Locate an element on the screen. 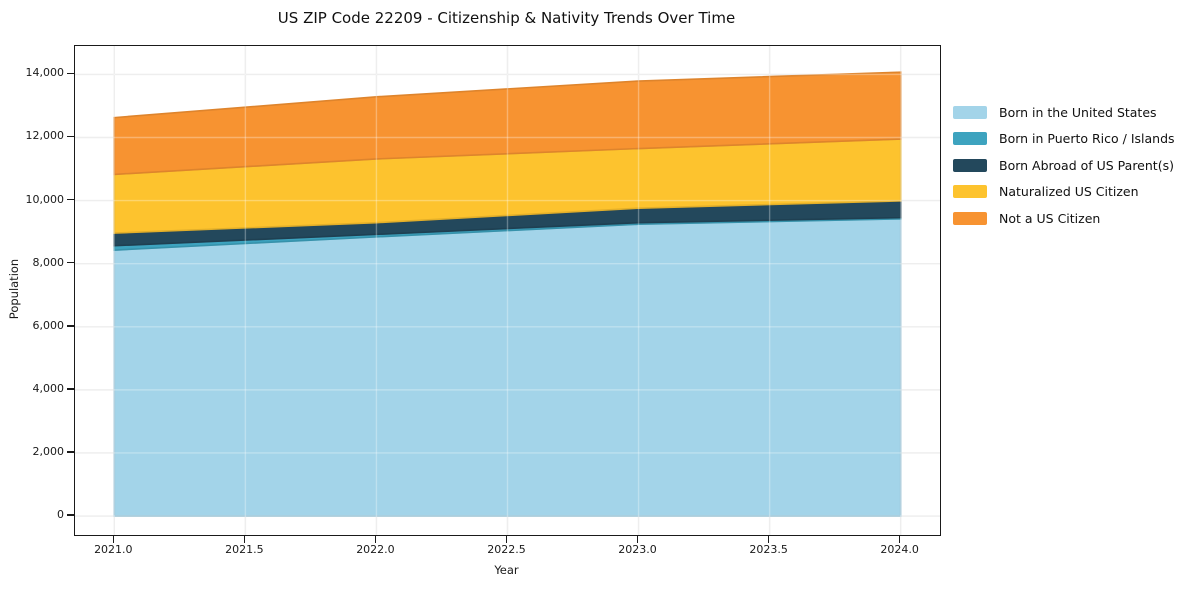  x-axis-label: Year is located at coordinates (506, 570).